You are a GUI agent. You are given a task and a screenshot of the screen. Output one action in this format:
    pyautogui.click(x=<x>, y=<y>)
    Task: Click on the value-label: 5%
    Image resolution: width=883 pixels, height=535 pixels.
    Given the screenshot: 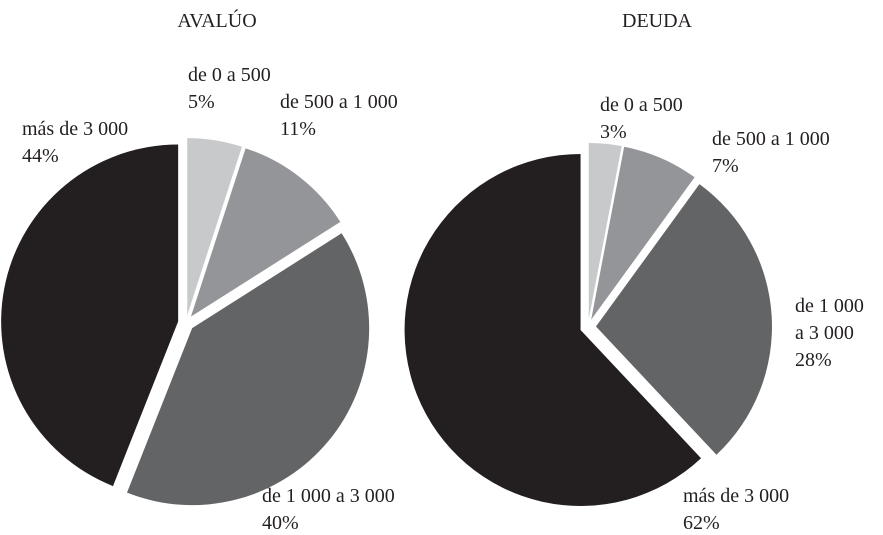 What is the action you would take?
    pyautogui.click(x=201, y=102)
    